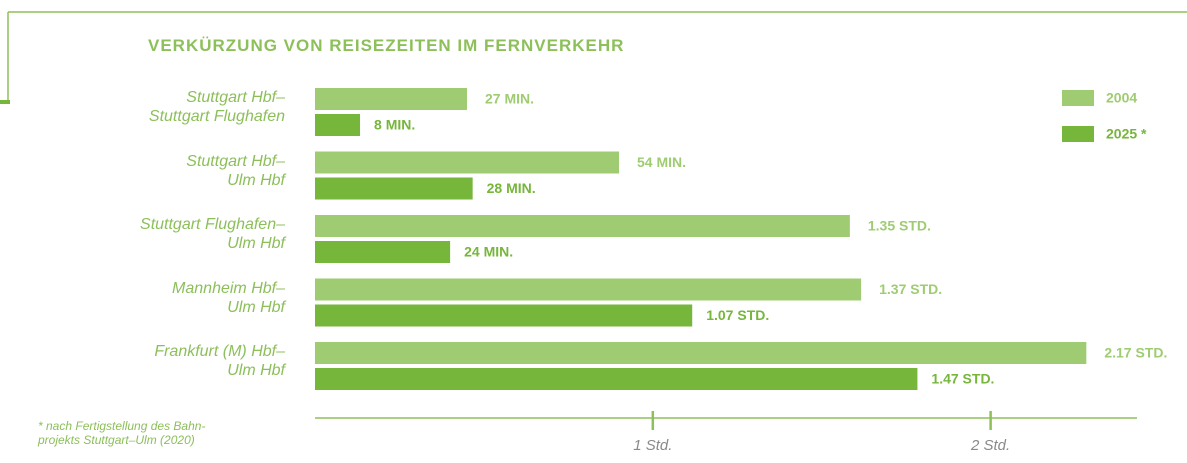  What do you see at coordinates (235, 170) in the screenshot?
I see `category-label: Stuttgart Hbf– Ulm Hbf` at bounding box center [235, 170].